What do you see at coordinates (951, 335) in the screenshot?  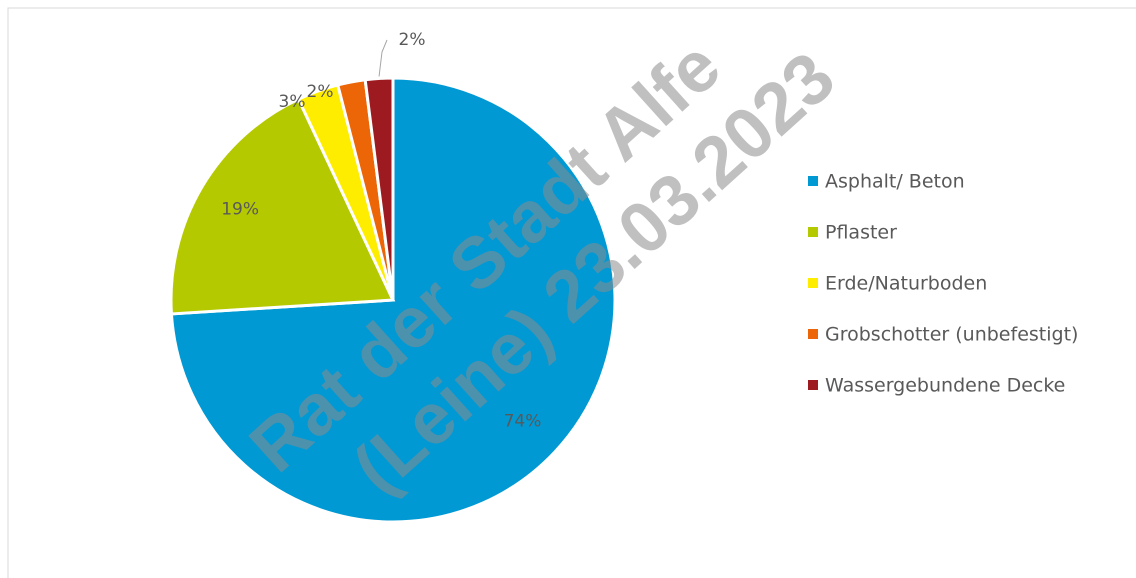 I see `legend-label: Grobschotter (unbefestigt)` at bounding box center [951, 335].